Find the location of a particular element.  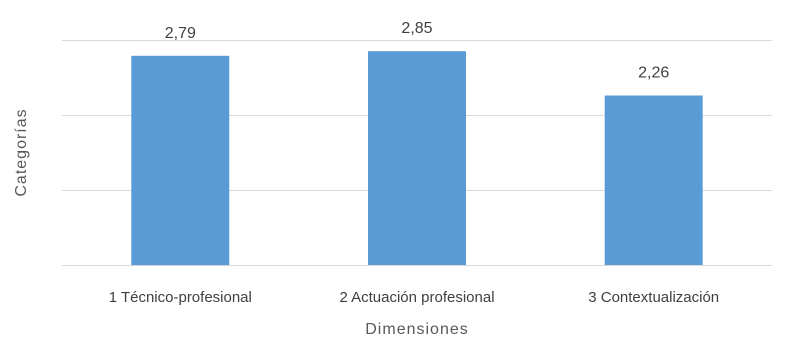

y-axis-title: Categorías is located at coordinates (21, 152).